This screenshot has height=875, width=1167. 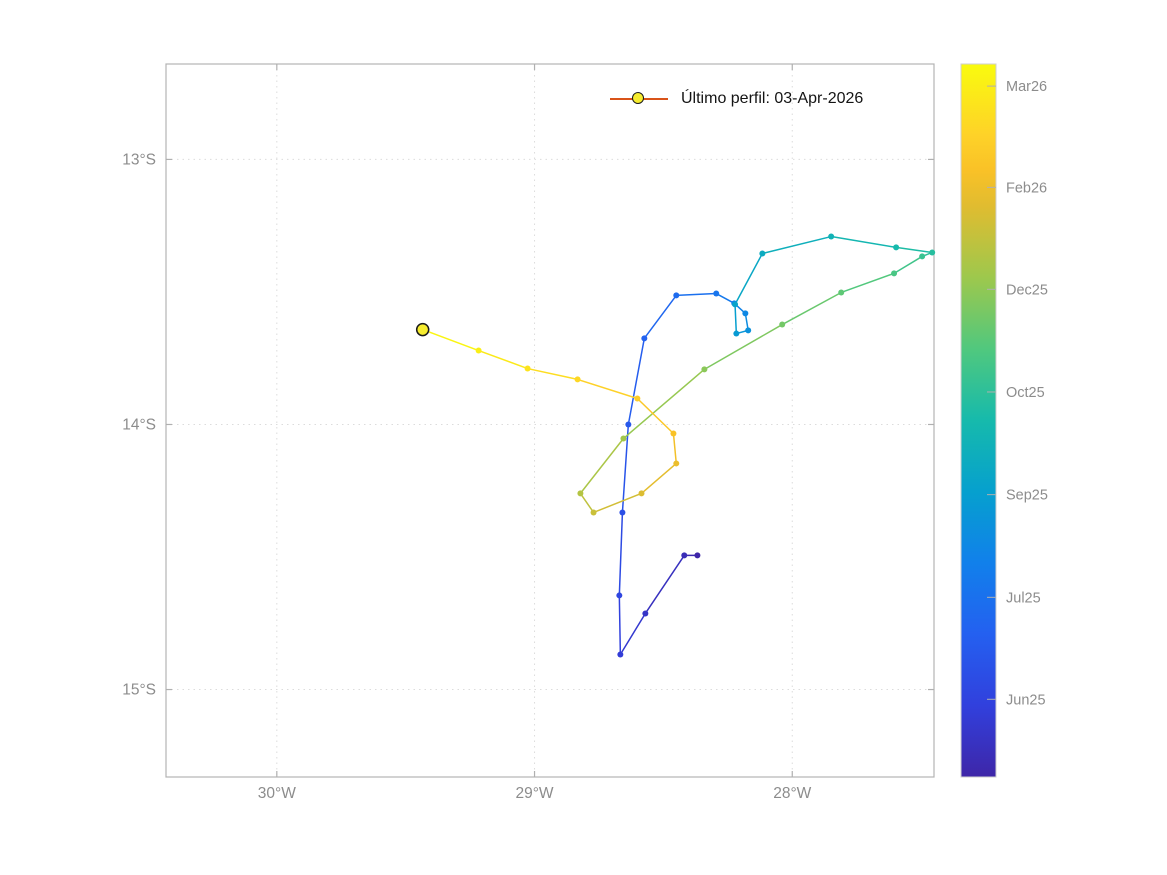 What do you see at coordinates (1026, 700) in the screenshot?
I see `colorbar-tick-label: Jun25` at bounding box center [1026, 700].